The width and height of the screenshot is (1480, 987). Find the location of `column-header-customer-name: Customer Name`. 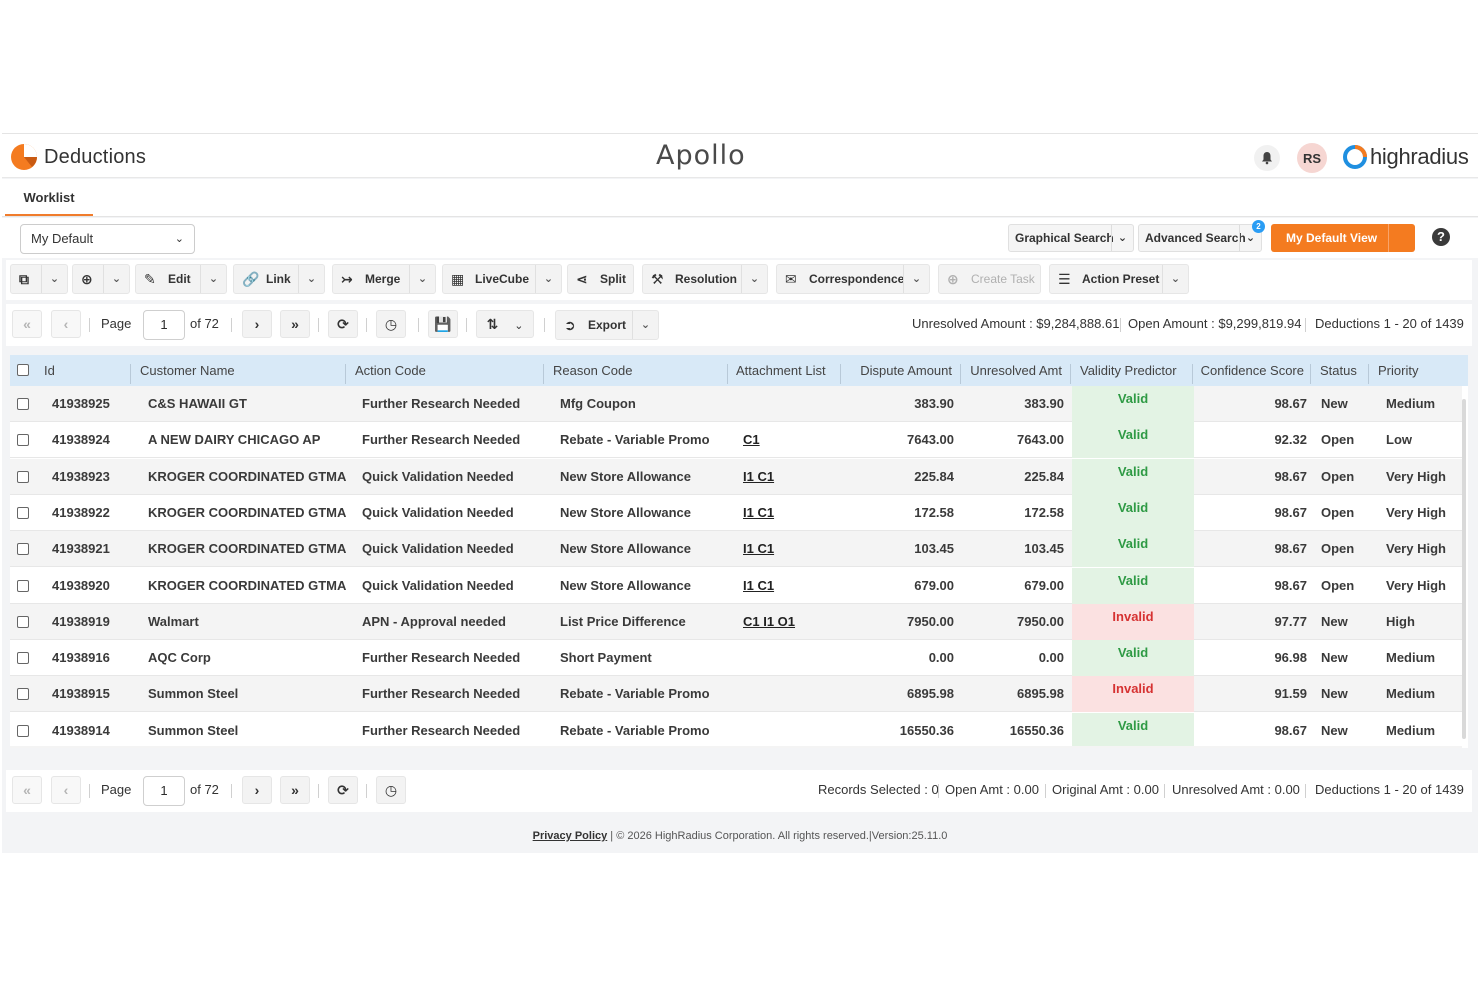

column-header-customer-name: Customer Name is located at coordinates (187, 370).